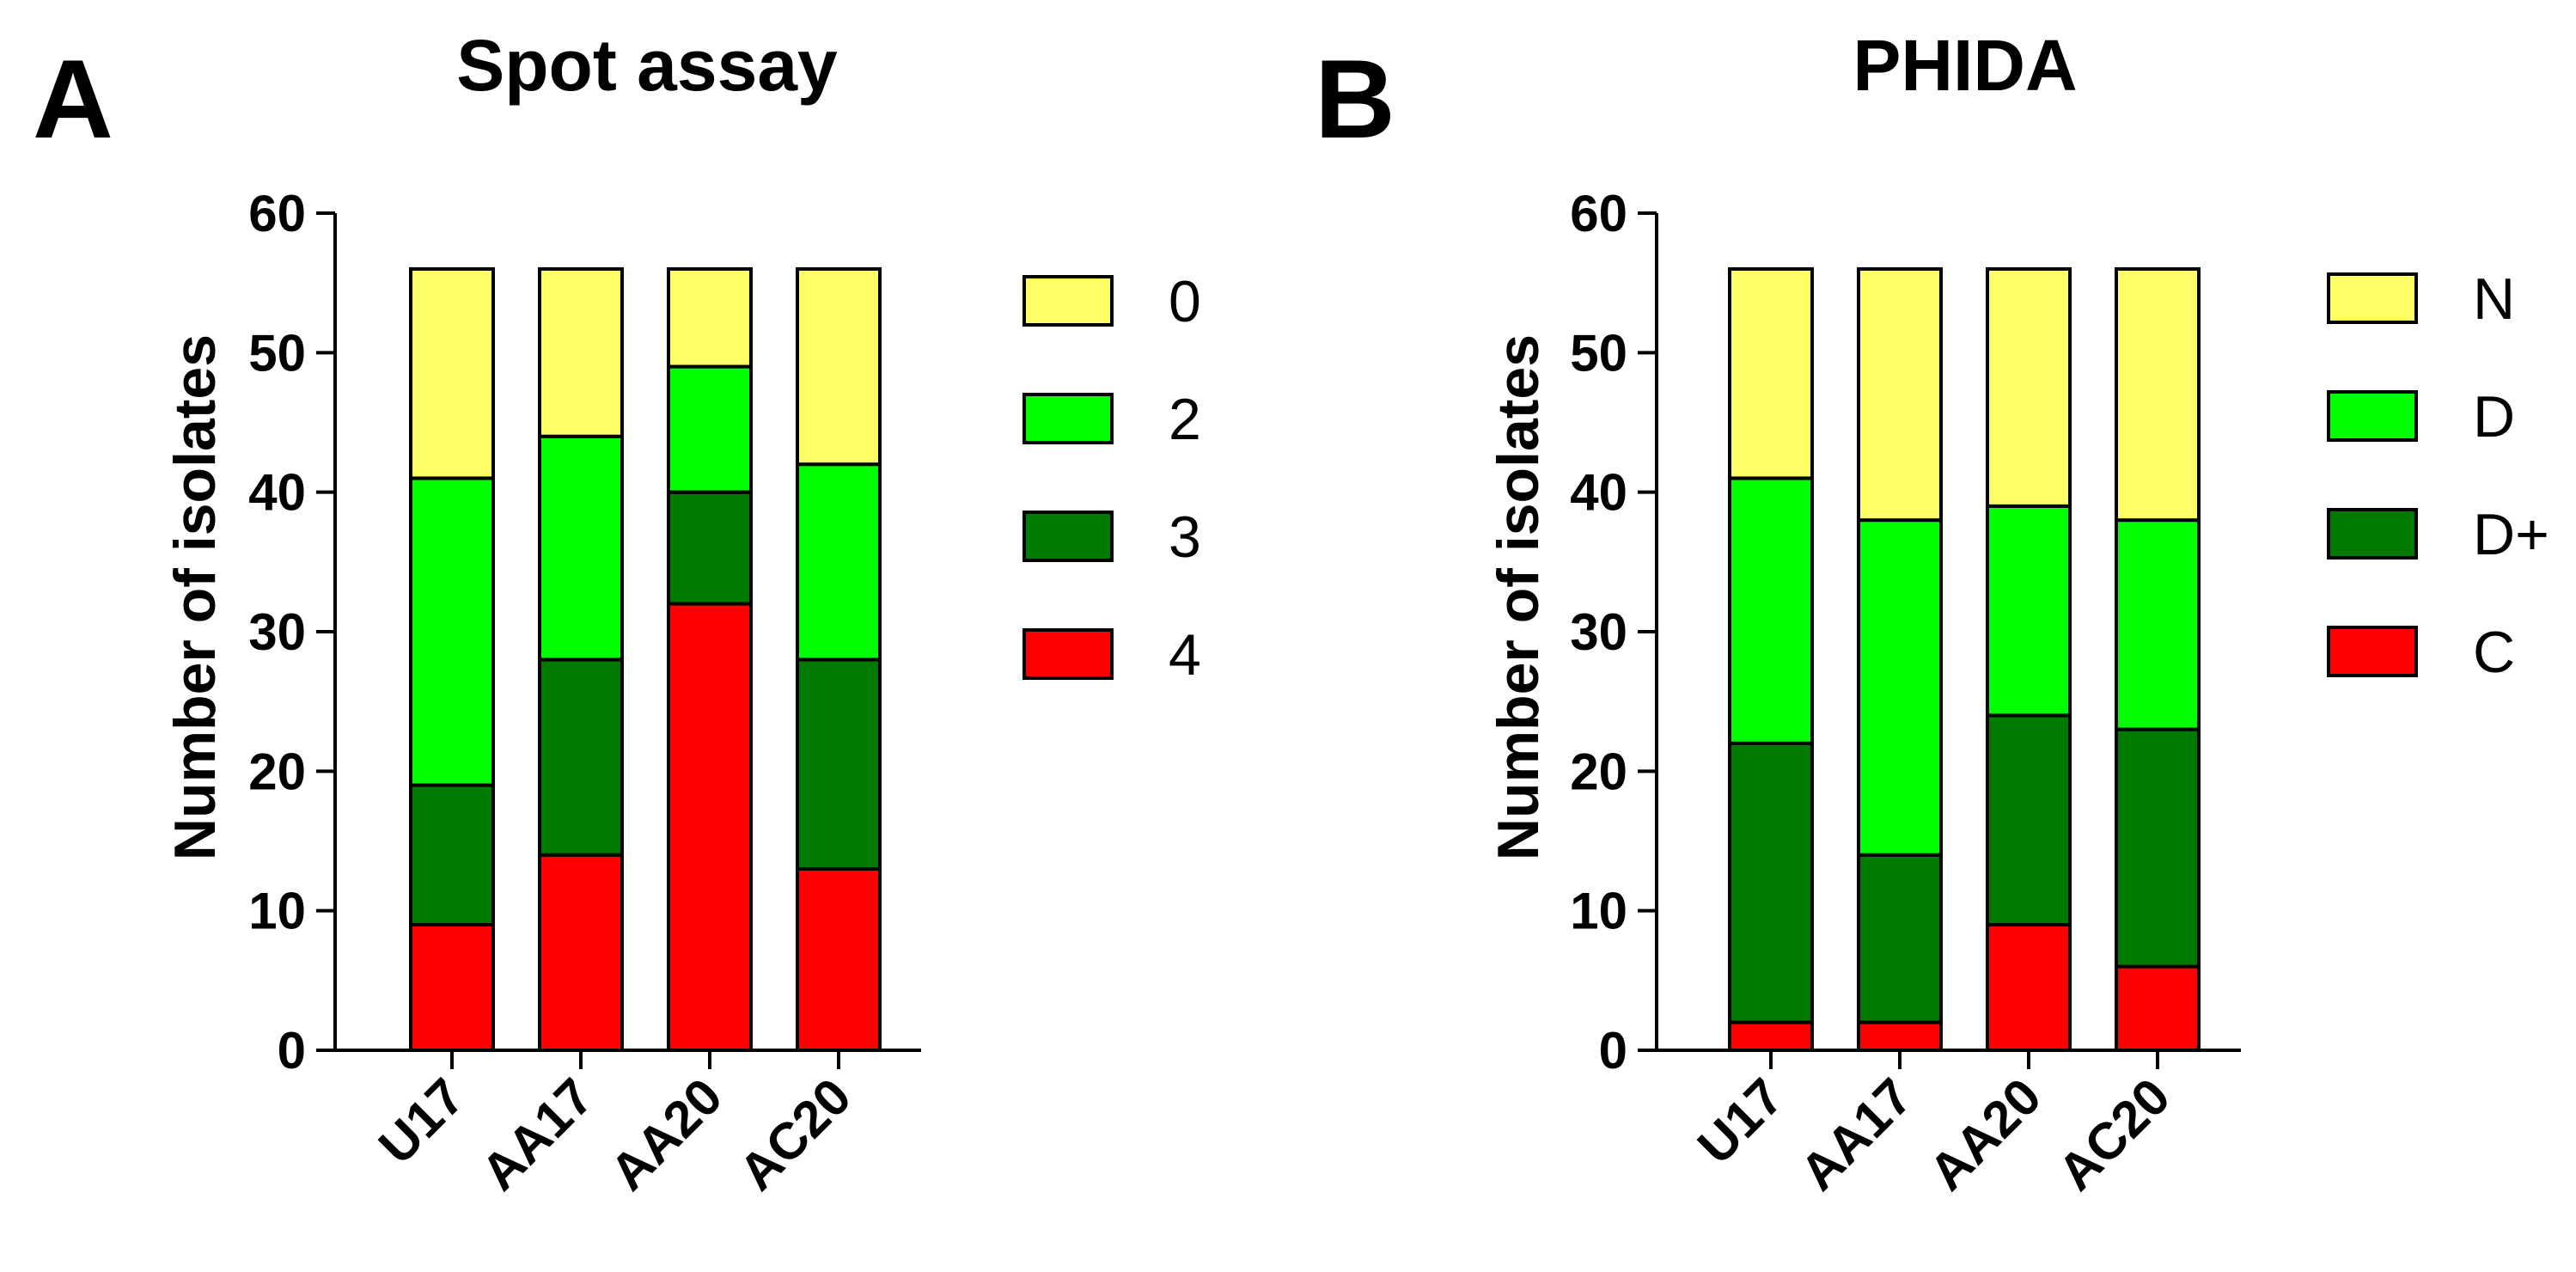 The width and height of the screenshot is (2576, 1272). I want to click on legend-label: N, so click(2494, 299).